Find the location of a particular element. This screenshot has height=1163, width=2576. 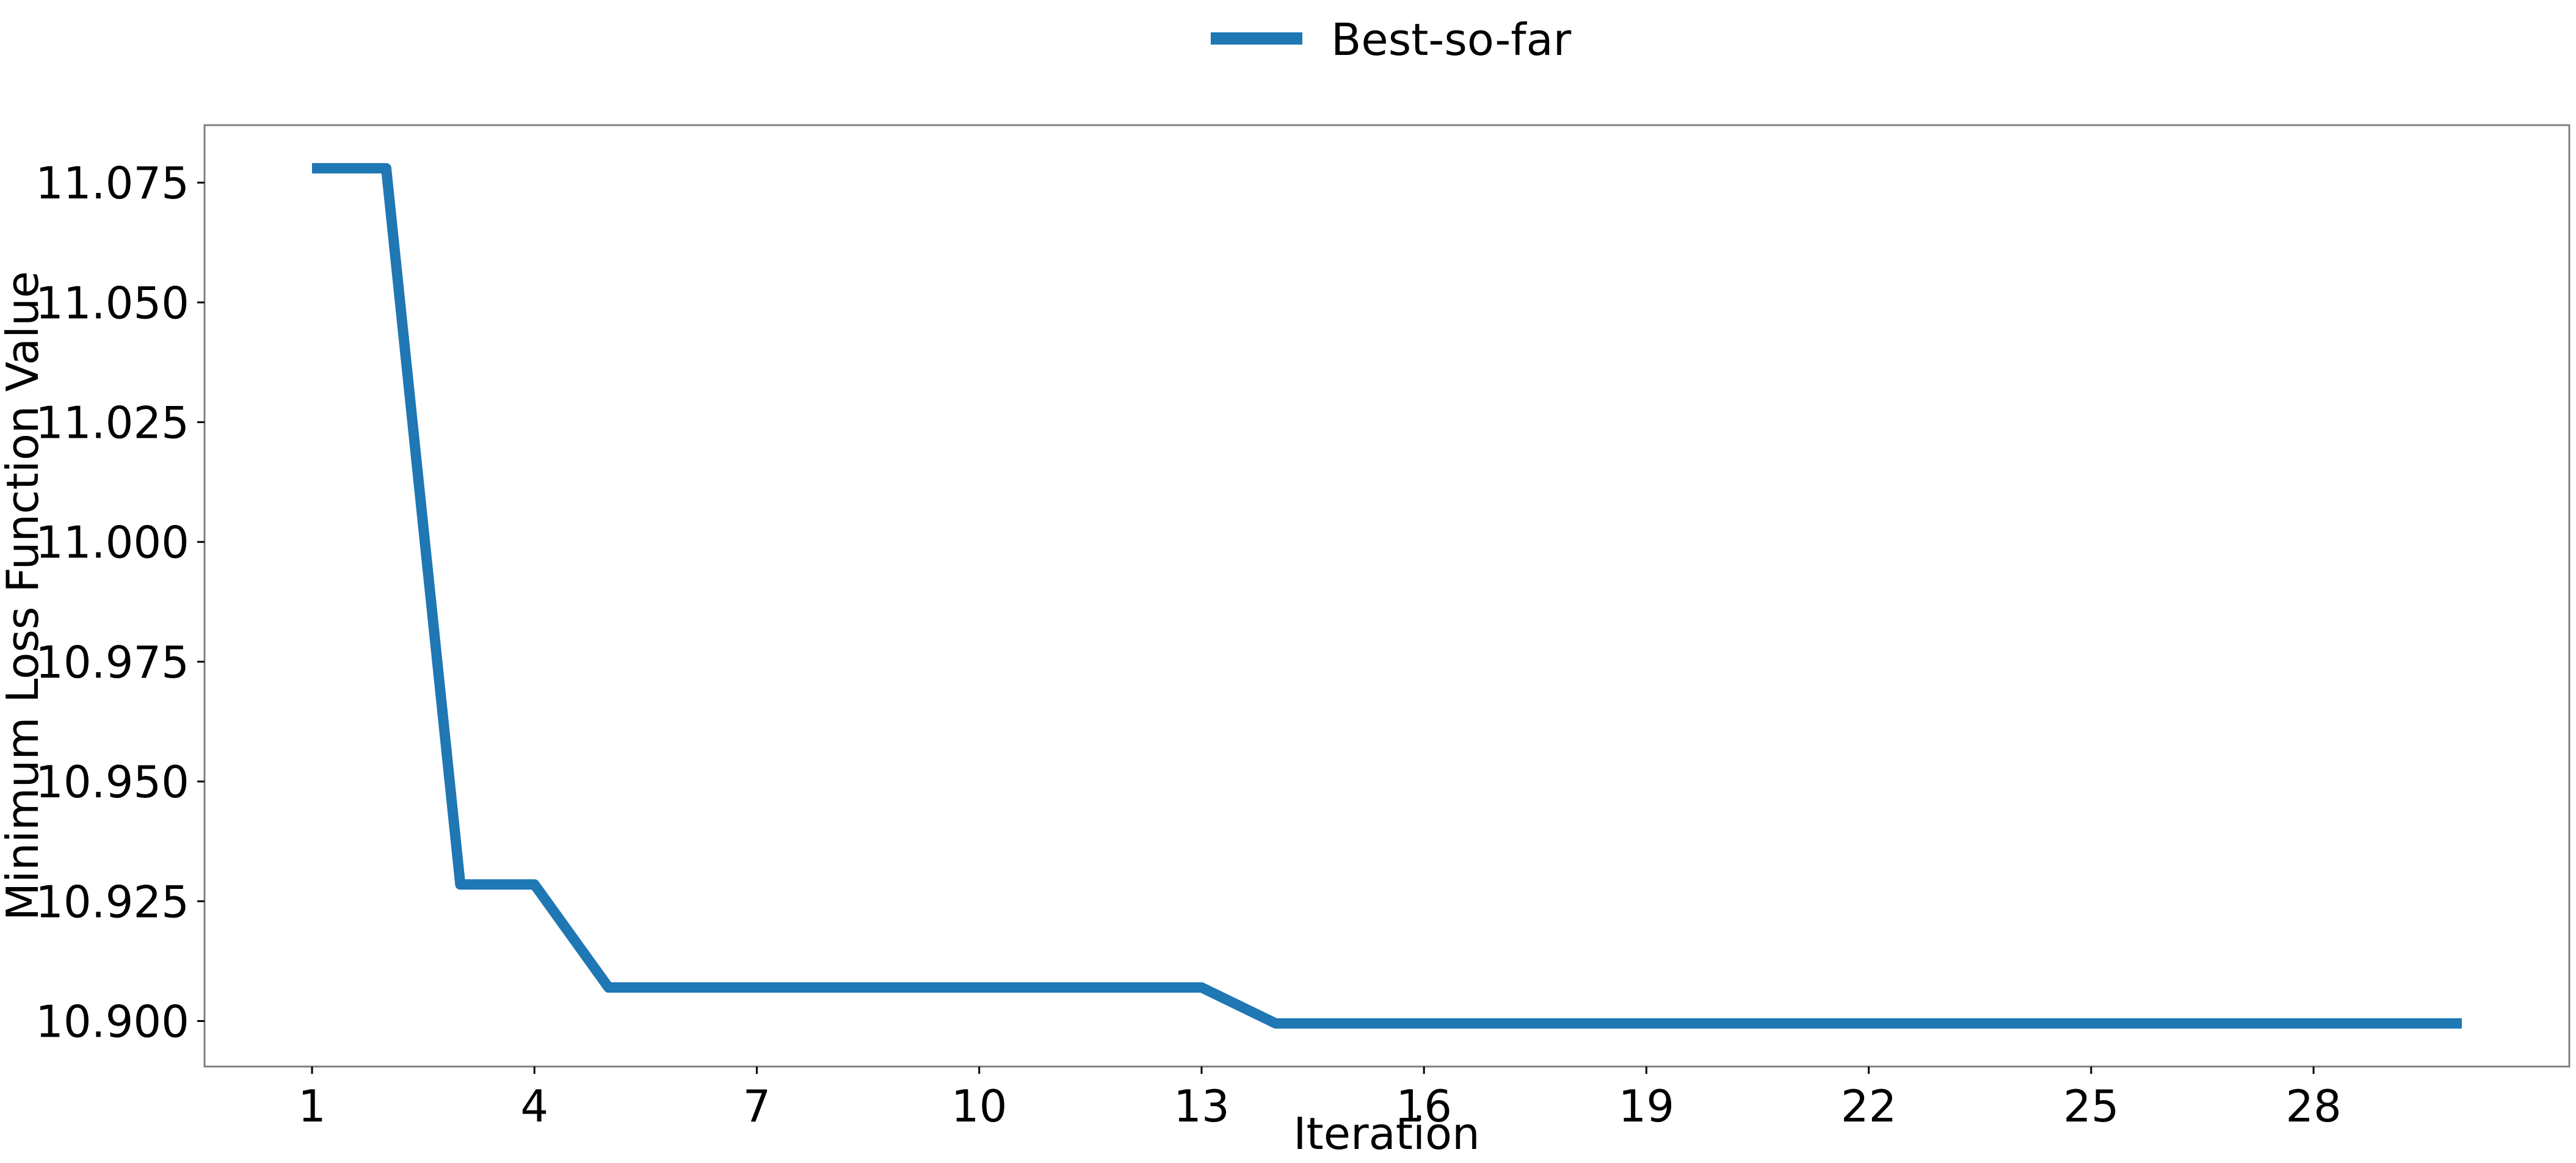

y-tick-label: 11.075 is located at coordinates (112, 183).